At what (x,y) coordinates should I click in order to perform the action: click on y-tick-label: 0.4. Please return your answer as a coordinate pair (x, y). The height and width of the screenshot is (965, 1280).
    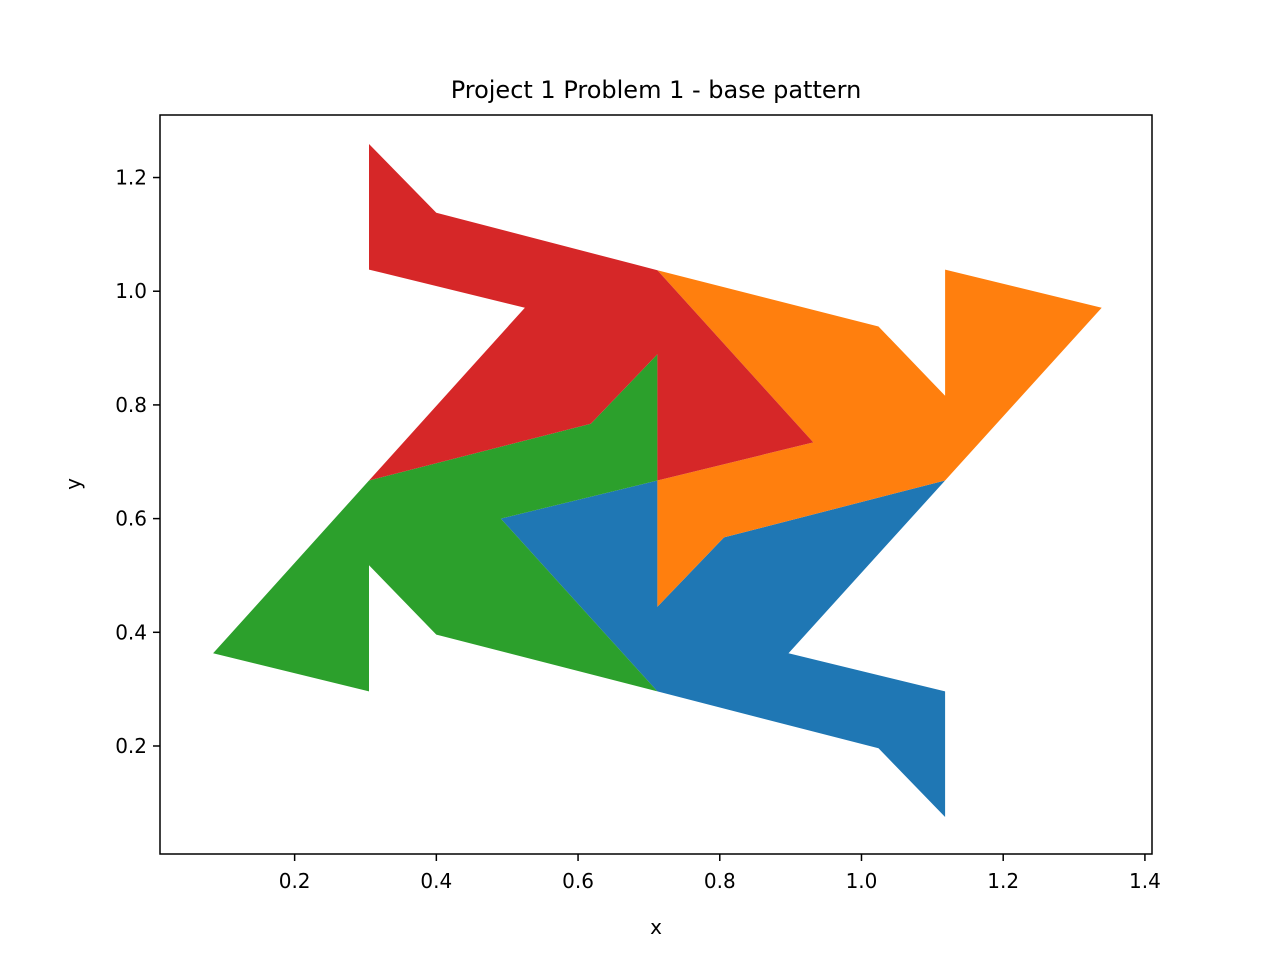
    Looking at the image, I should click on (131, 632).